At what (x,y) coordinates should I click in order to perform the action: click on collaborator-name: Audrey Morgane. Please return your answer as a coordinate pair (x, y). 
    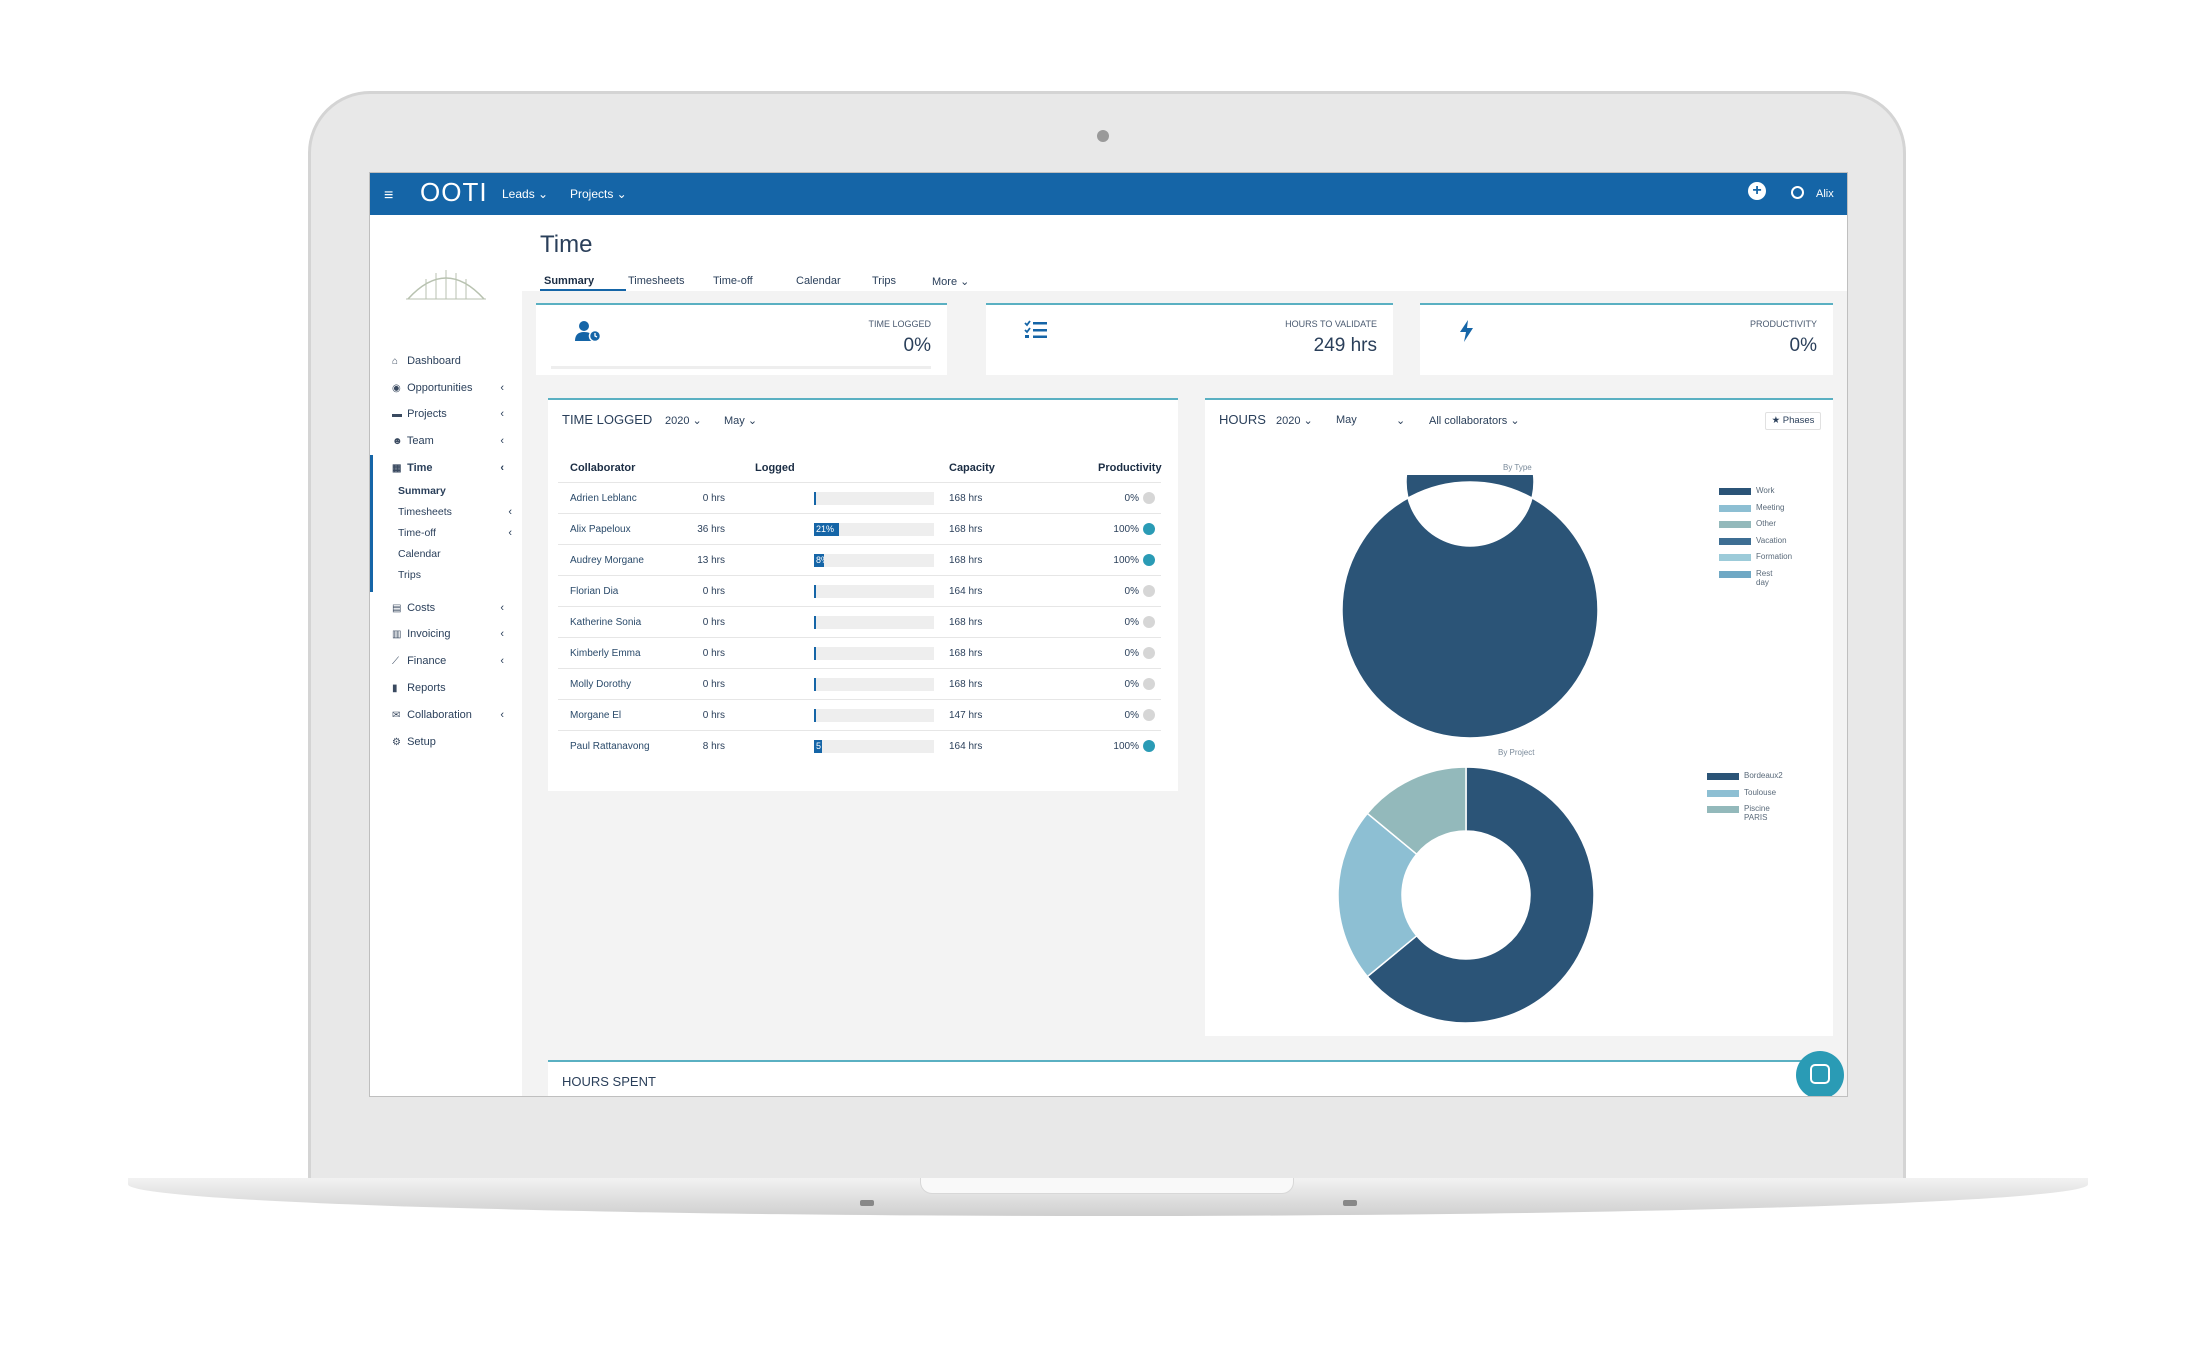
    Looking at the image, I should click on (607, 560).